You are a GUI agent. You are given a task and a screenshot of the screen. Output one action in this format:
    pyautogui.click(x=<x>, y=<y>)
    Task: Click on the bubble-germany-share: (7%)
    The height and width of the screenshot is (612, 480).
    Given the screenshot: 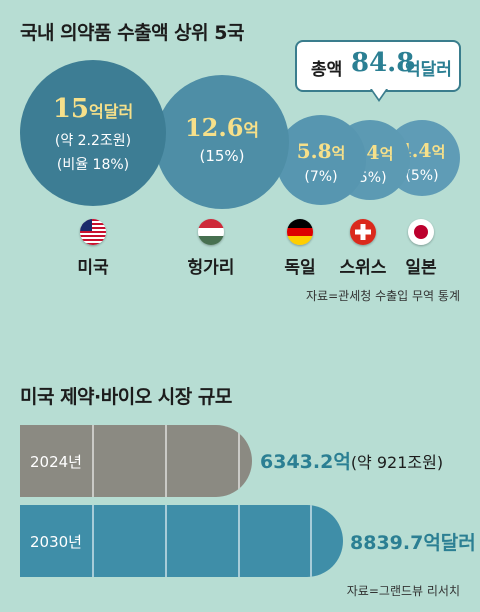 What is the action you would take?
    pyautogui.click(x=321, y=177)
    